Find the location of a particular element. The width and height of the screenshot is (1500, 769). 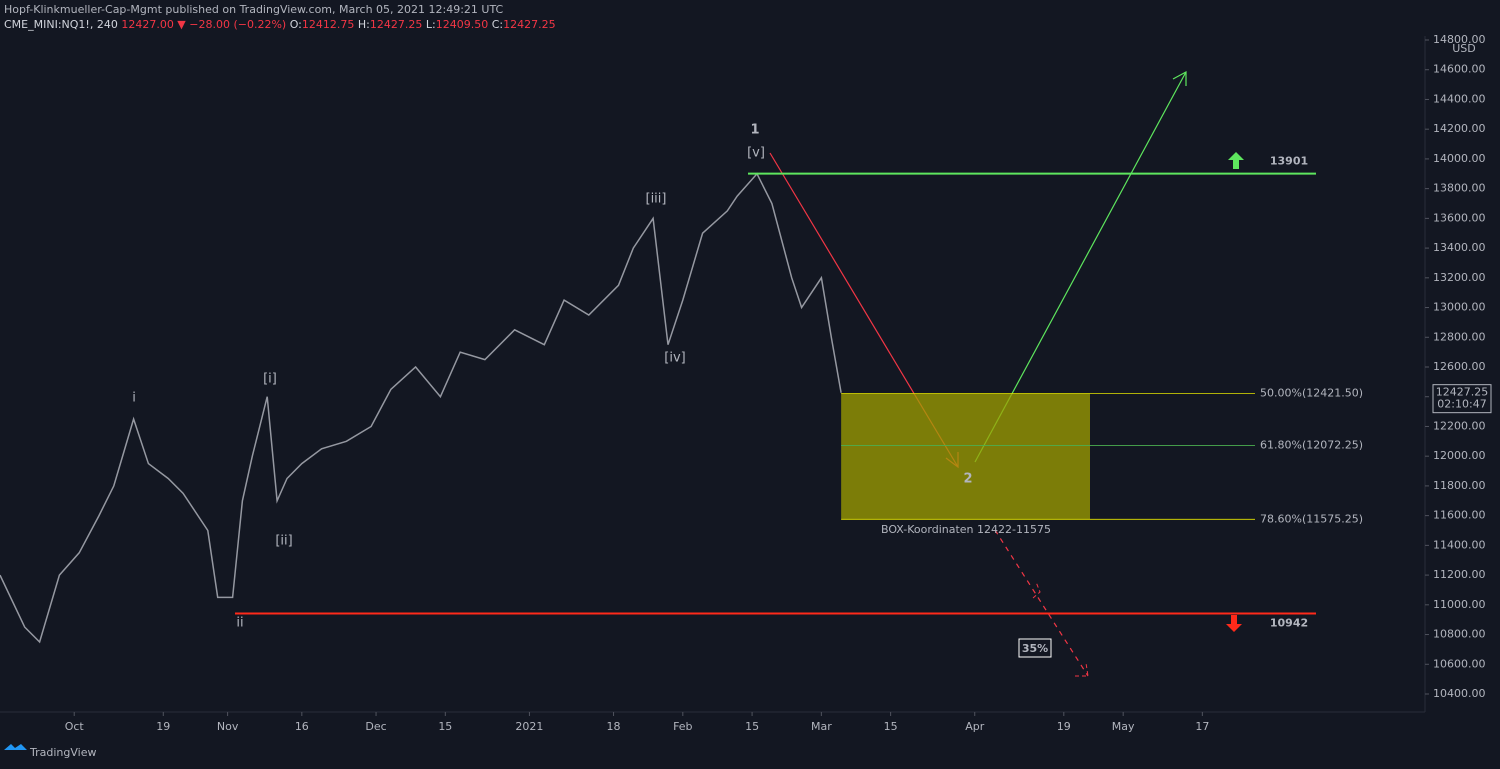

price-tag-label: 12427.25 is located at coordinates (1462, 392).